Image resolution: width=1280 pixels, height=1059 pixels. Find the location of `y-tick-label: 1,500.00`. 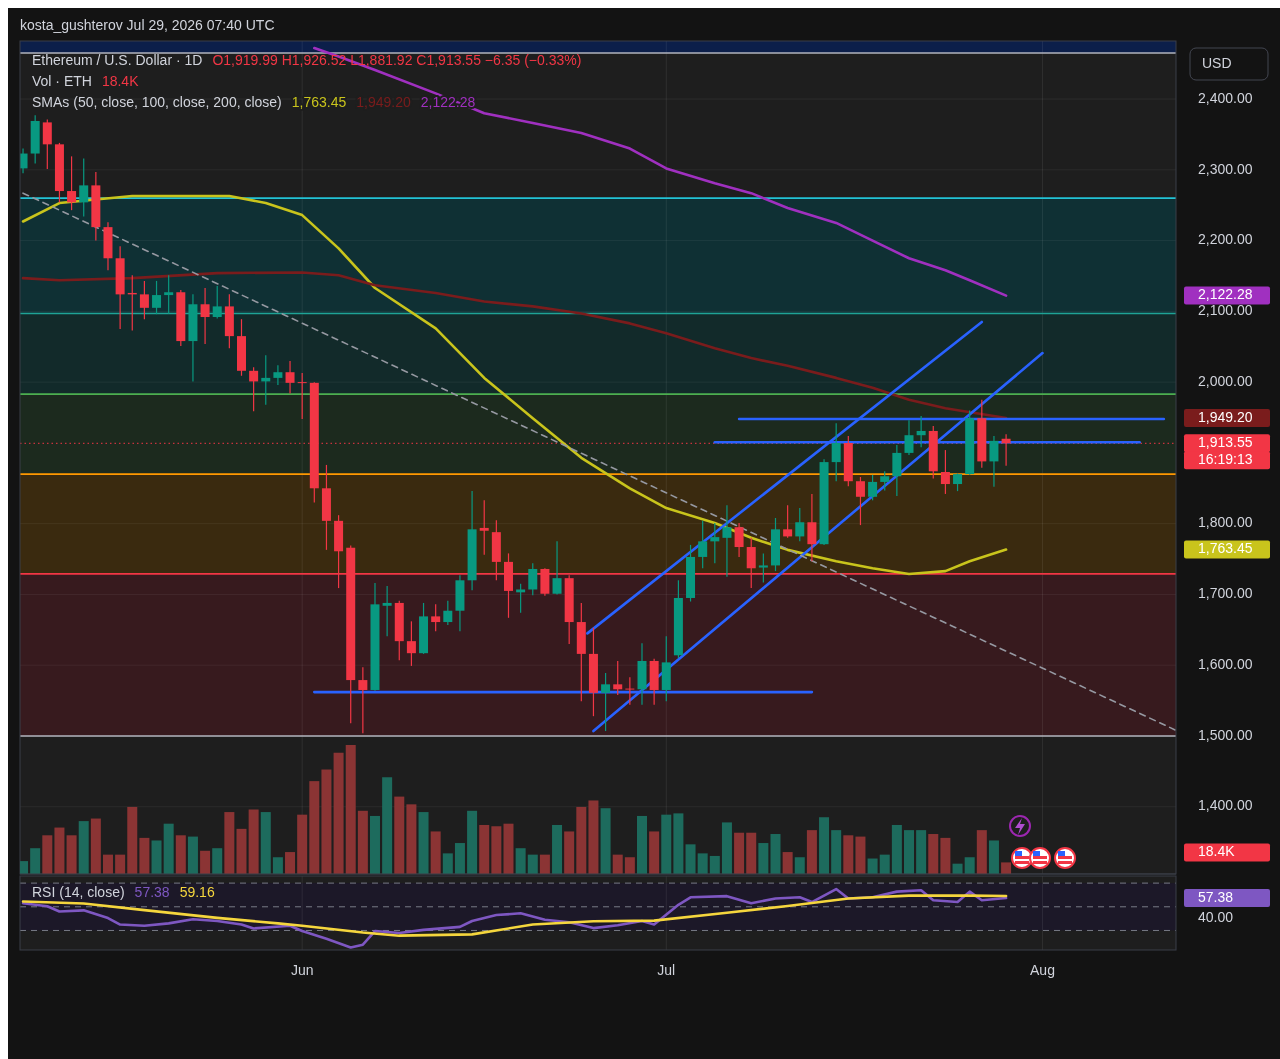

y-tick-label: 1,500.00 is located at coordinates (1225, 734).